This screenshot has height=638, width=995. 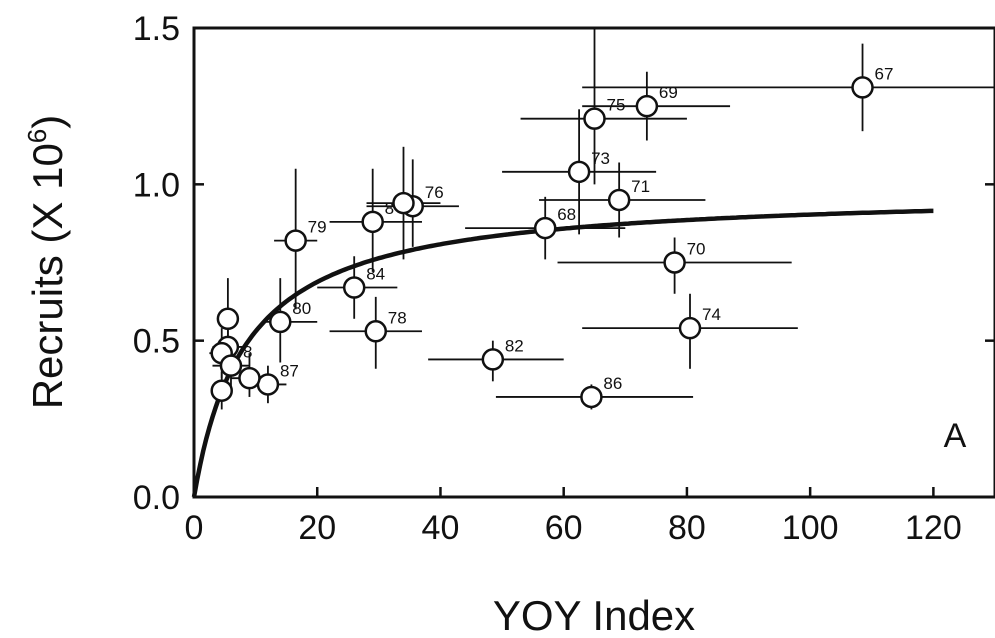 What do you see at coordinates (397, 317) in the screenshot?
I see `point-label: 78` at bounding box center [397, 317].